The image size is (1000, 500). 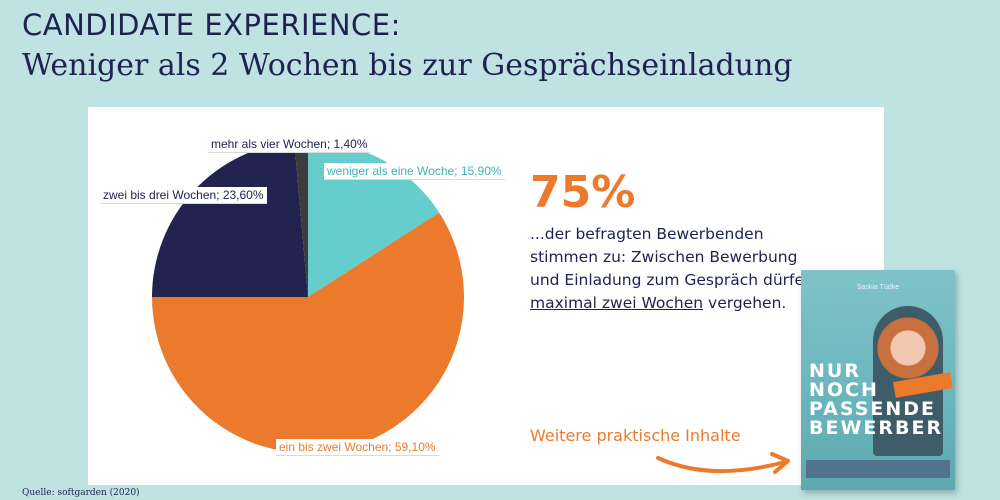 I want to click on book-author: Saskia Tüdke, so click(x=878, y=287).